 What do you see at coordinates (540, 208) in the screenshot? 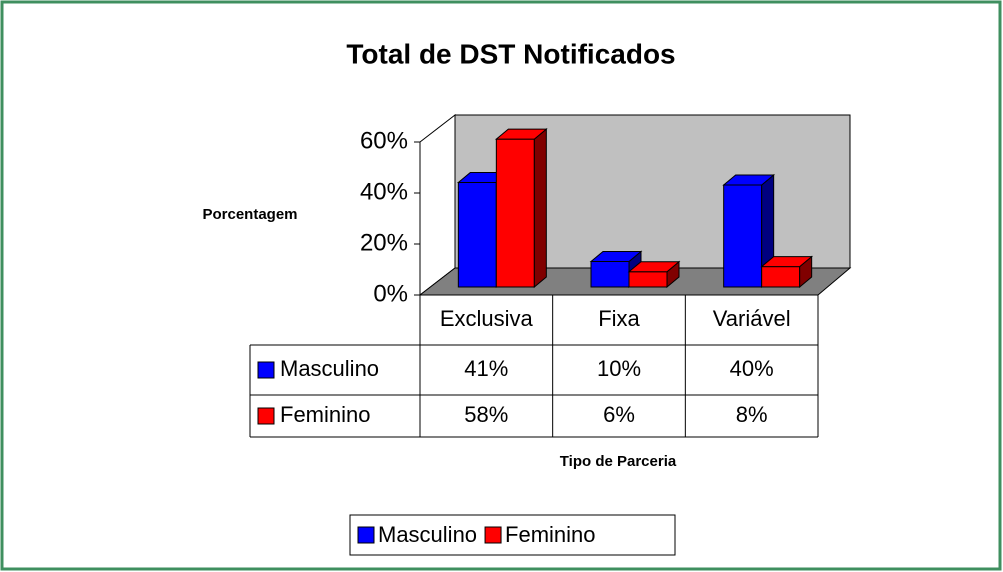
I see `bar-side` at bounding box center [540, 208].